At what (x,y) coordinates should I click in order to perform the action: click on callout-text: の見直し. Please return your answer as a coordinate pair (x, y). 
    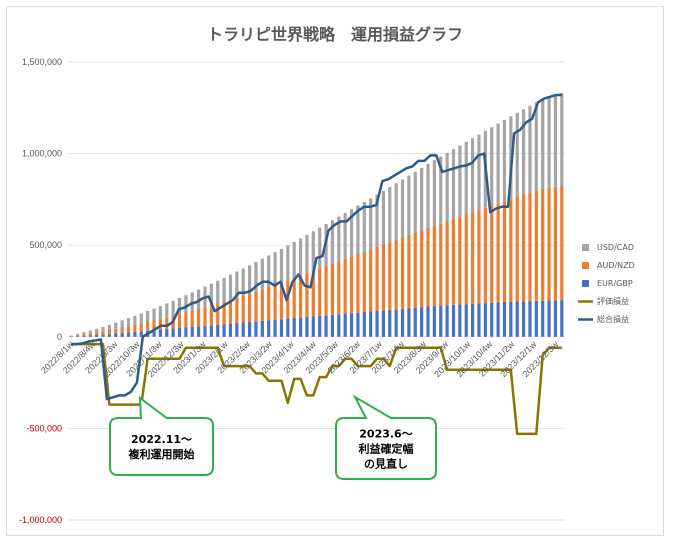
    Looking at the image, I should click on (386, 464).